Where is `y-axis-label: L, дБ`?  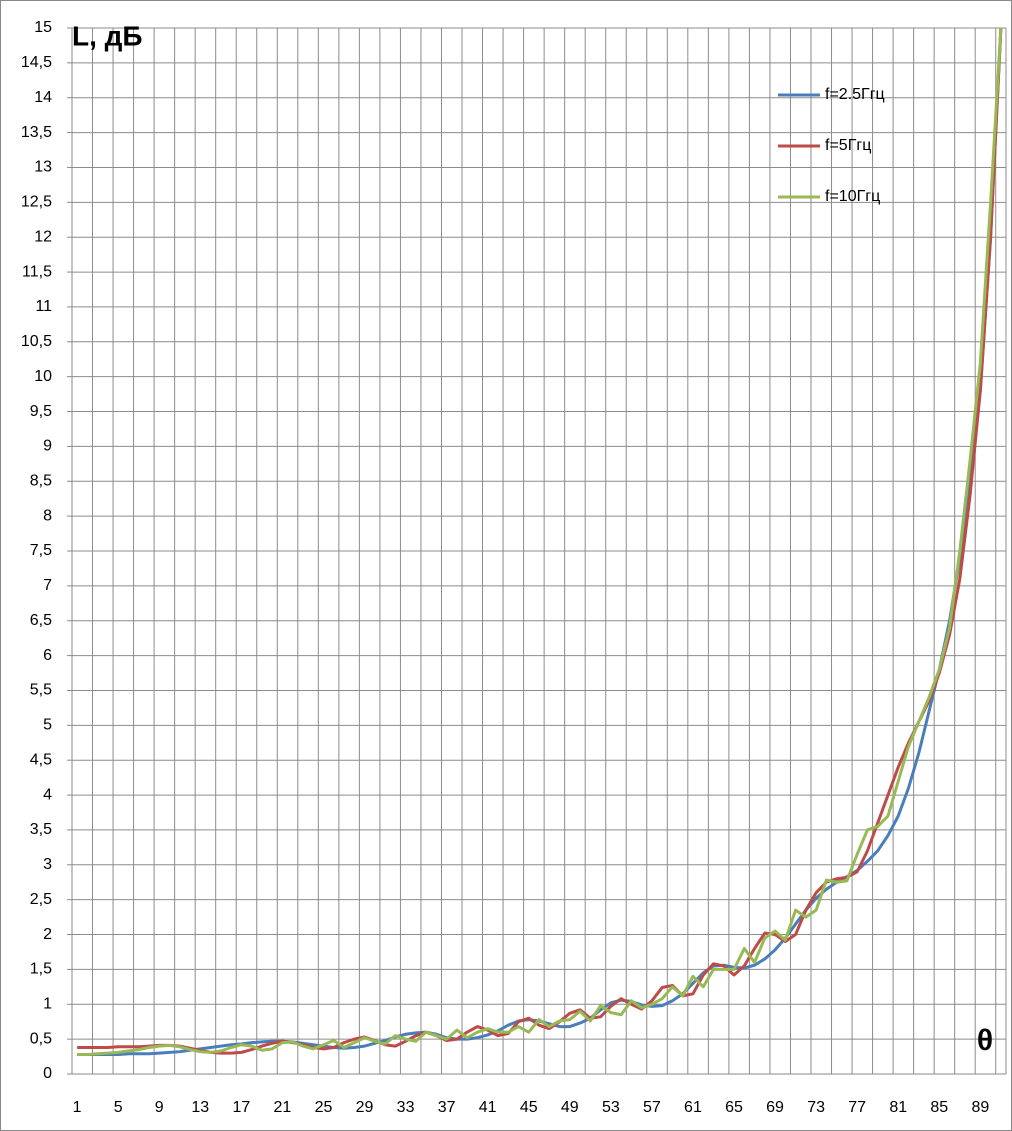 y-axis-label: L, дБ is located at coordinates (107, 35).